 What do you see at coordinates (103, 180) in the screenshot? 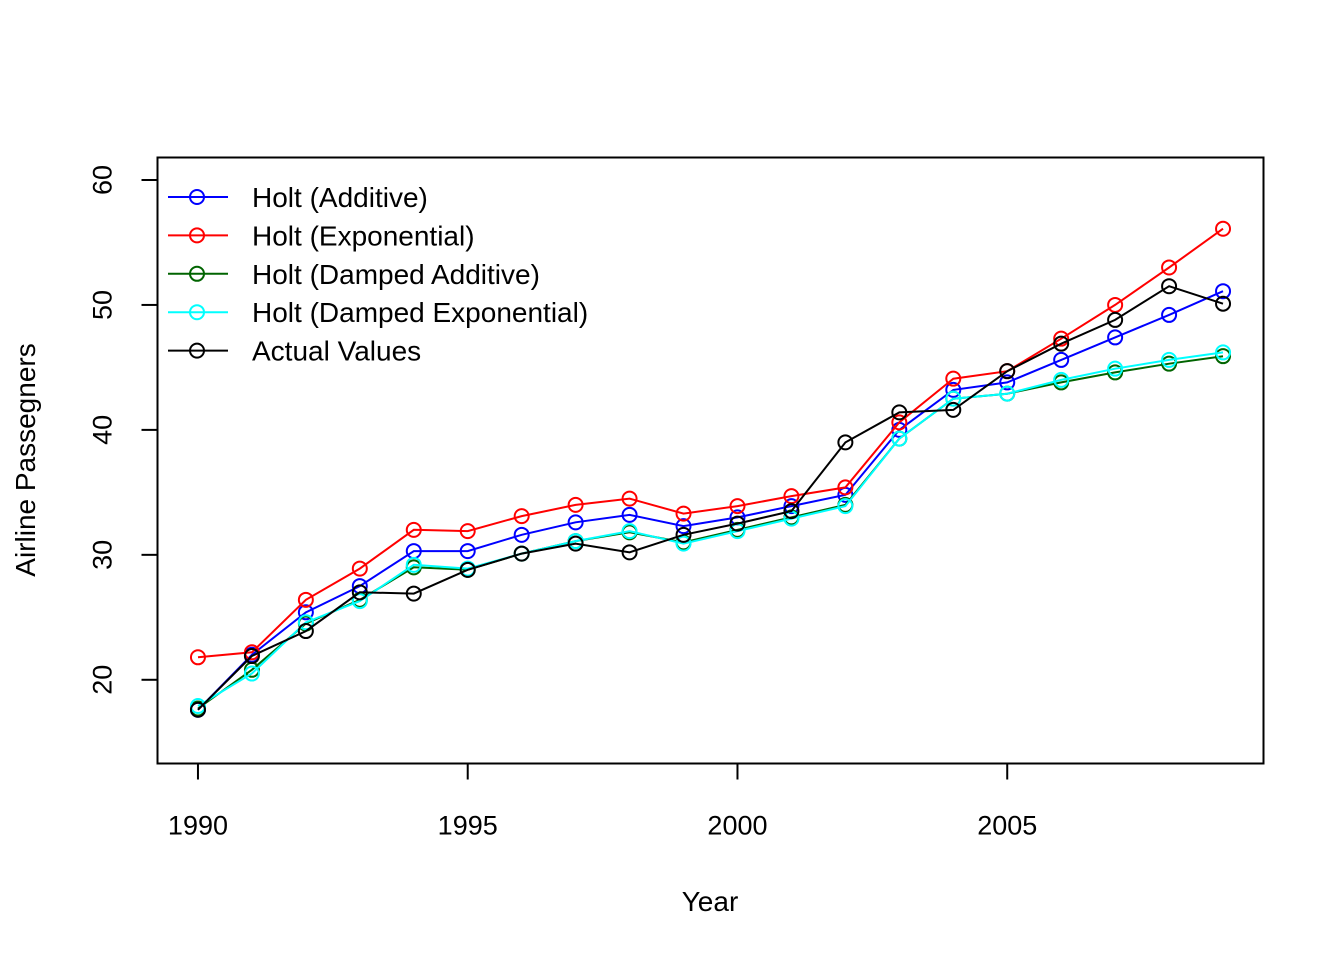
I see `y-tick-label: 60` at bounding box center [103, 180].